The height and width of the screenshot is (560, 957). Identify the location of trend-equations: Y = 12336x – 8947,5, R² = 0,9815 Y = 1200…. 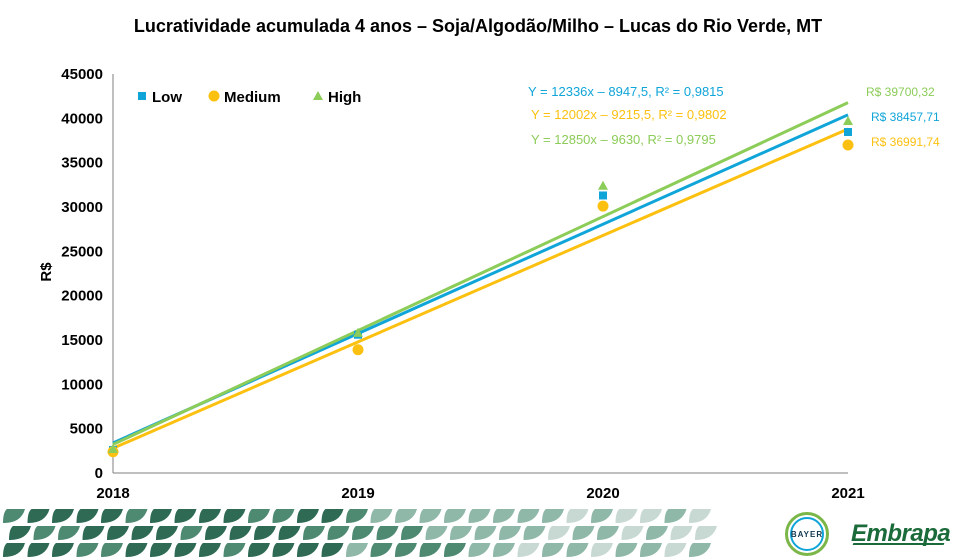
(627, 115).